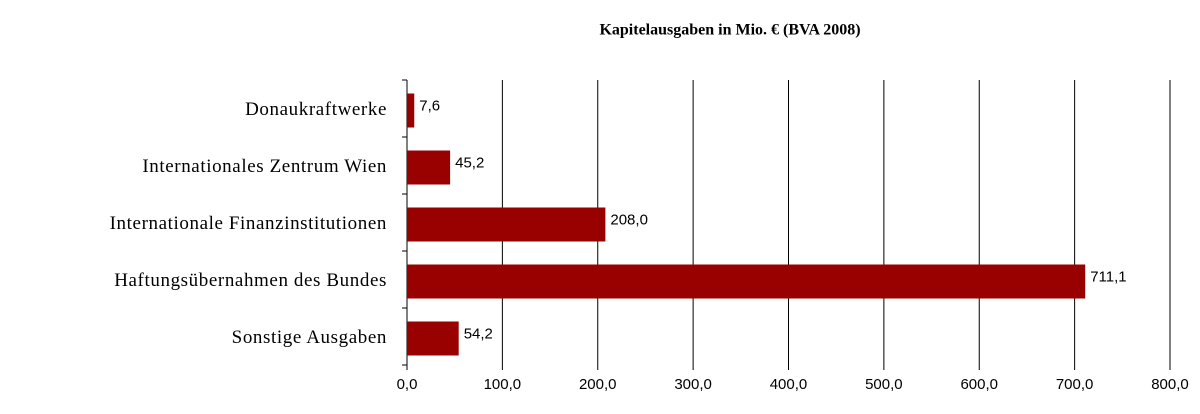  I want to click on y-tick-label: Internationales Zentrum Wien, so click(264, 166).